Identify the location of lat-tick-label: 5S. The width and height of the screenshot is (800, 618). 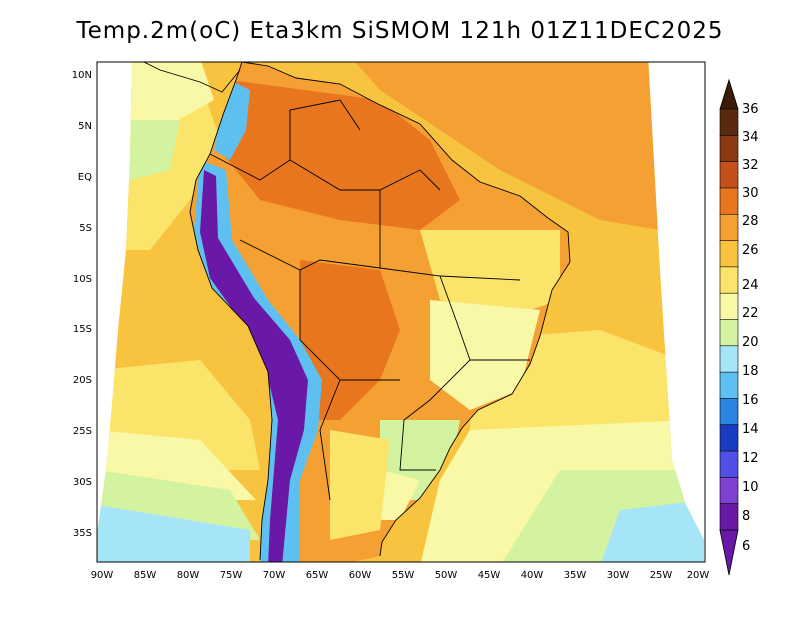
(85, 228).